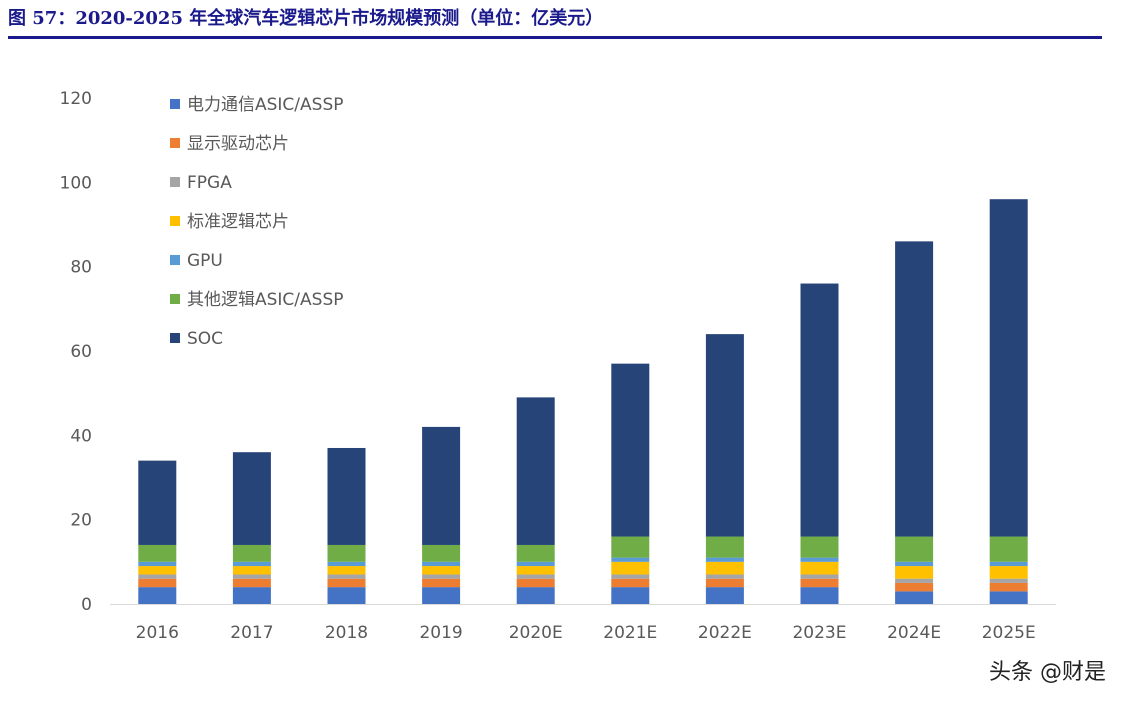 The height and width of the screenshot is (706, 1128). Describe the element at coordinates (81, 352) in the screenshot. I see `y-tick-label: 60` at that location.